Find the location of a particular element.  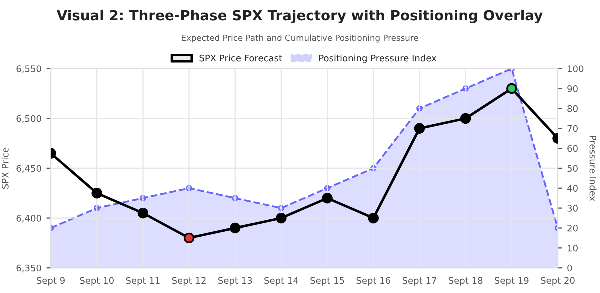

x-tick-label: Sept 10 is located at coordinates (97, 281).